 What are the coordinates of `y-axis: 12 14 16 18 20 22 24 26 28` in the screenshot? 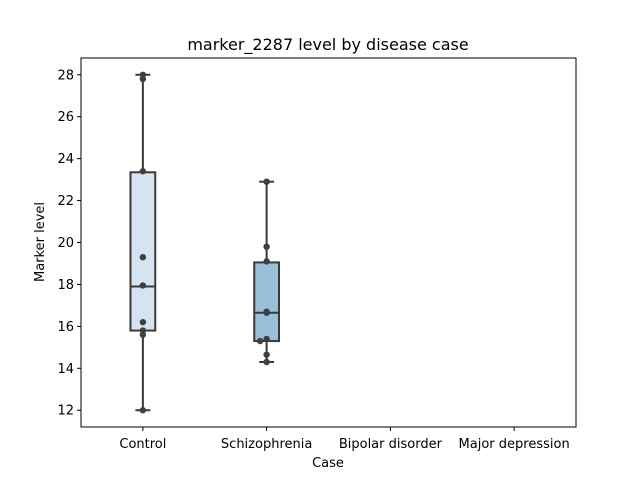 It's located at (69, 243).